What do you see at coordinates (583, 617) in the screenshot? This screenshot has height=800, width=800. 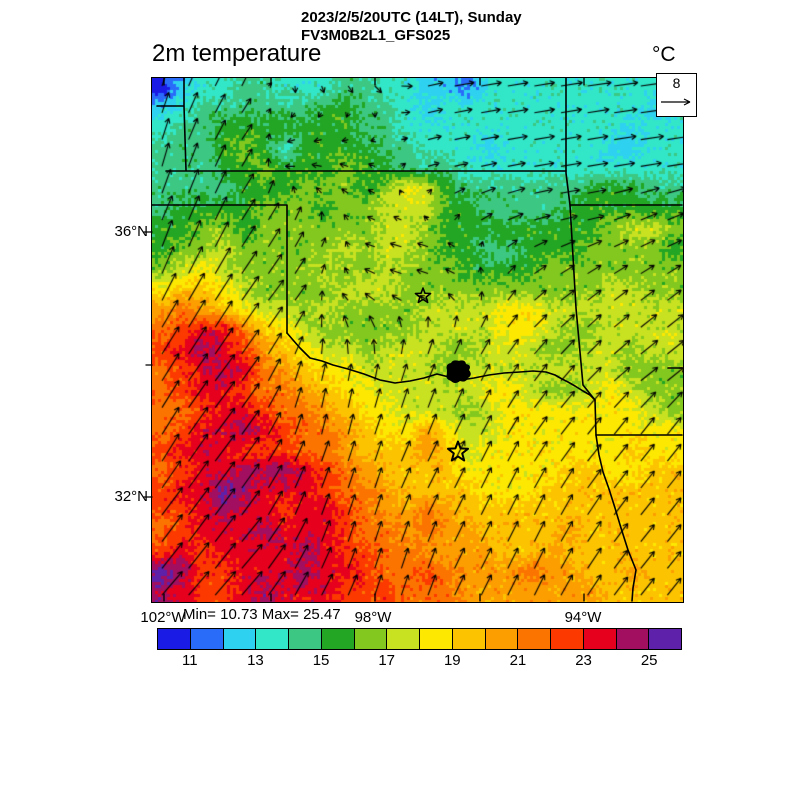 I see `lon-tick-label: 94°W` at bounding box center [583, 617].